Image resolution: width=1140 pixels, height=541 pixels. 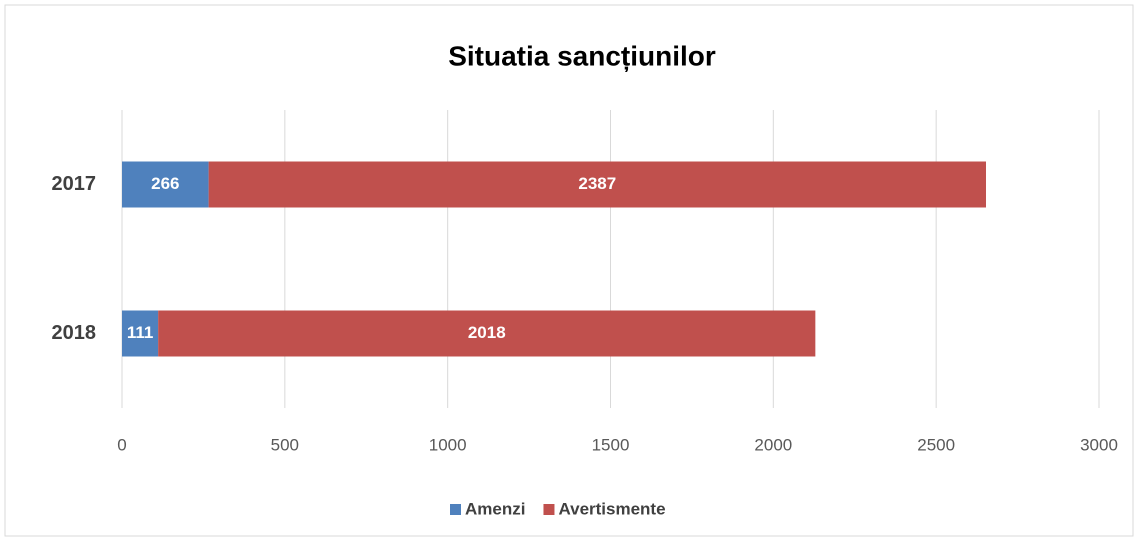 I want to click on x-tick-label: 1500, so click(x=611, y=444).